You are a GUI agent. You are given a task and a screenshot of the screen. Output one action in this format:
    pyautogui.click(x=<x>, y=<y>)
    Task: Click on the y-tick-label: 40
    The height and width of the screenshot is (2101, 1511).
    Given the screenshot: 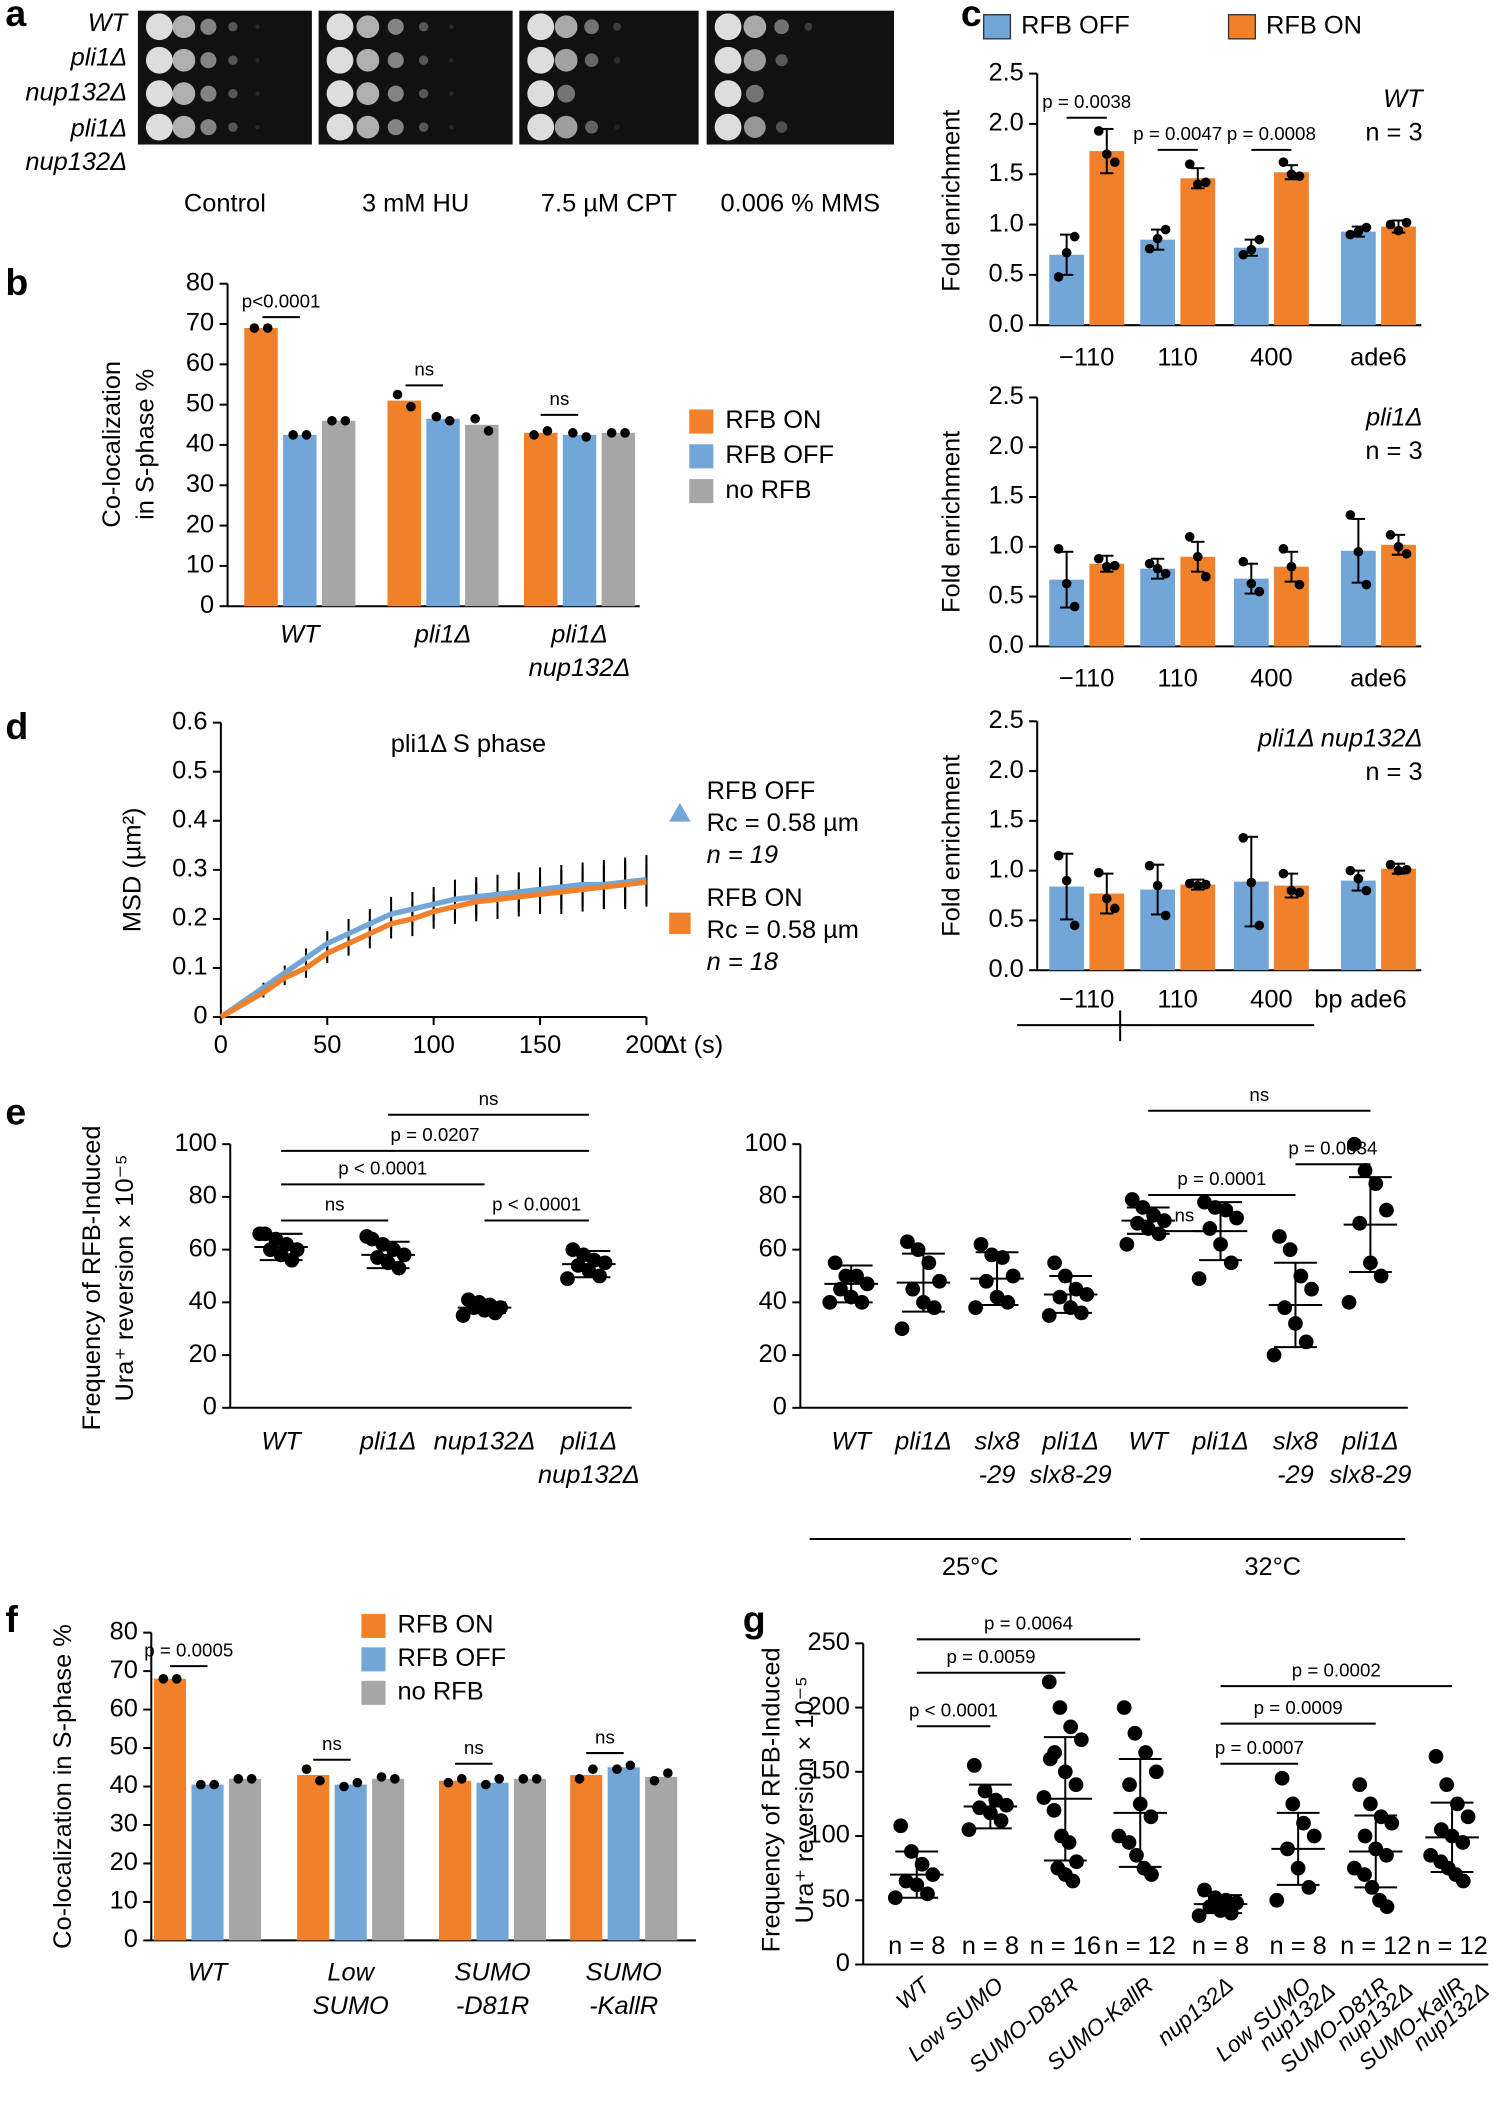 What is the action you would take?
    pyautogui.click(x=124, y=1785)
    